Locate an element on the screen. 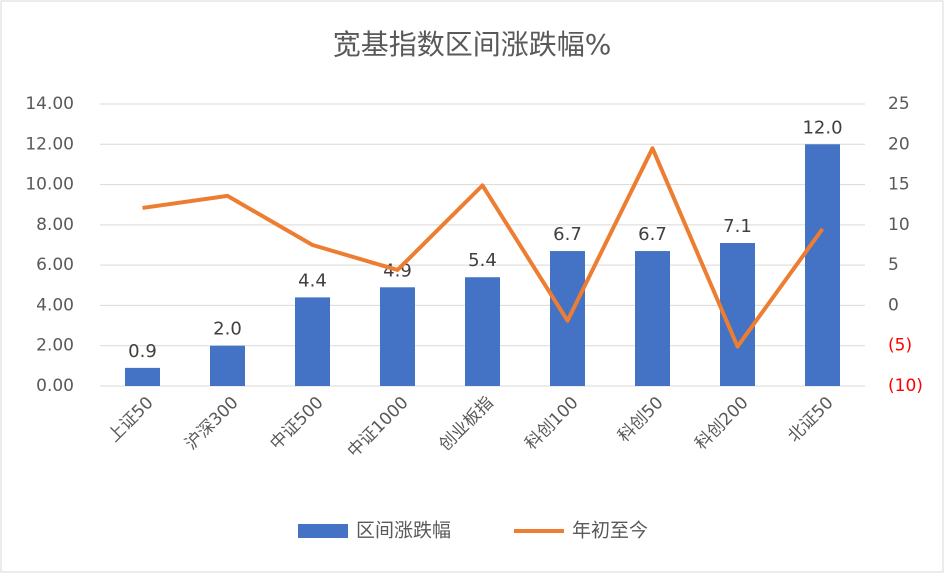 The height and width of the screenshot is (578, 945). y2-tick-label: 15 is located at coordinates (899, 185).